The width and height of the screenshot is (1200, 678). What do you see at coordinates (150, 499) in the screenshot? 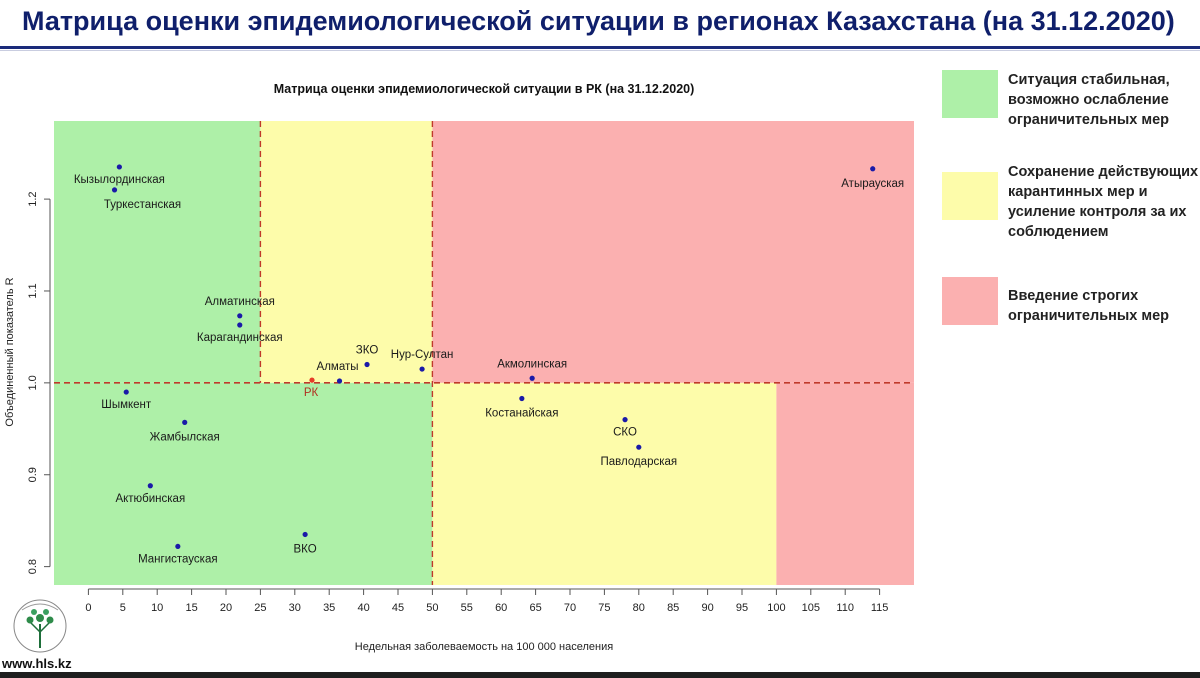
I see `point-label: Актюбинская` at bounding box center [150, 499].